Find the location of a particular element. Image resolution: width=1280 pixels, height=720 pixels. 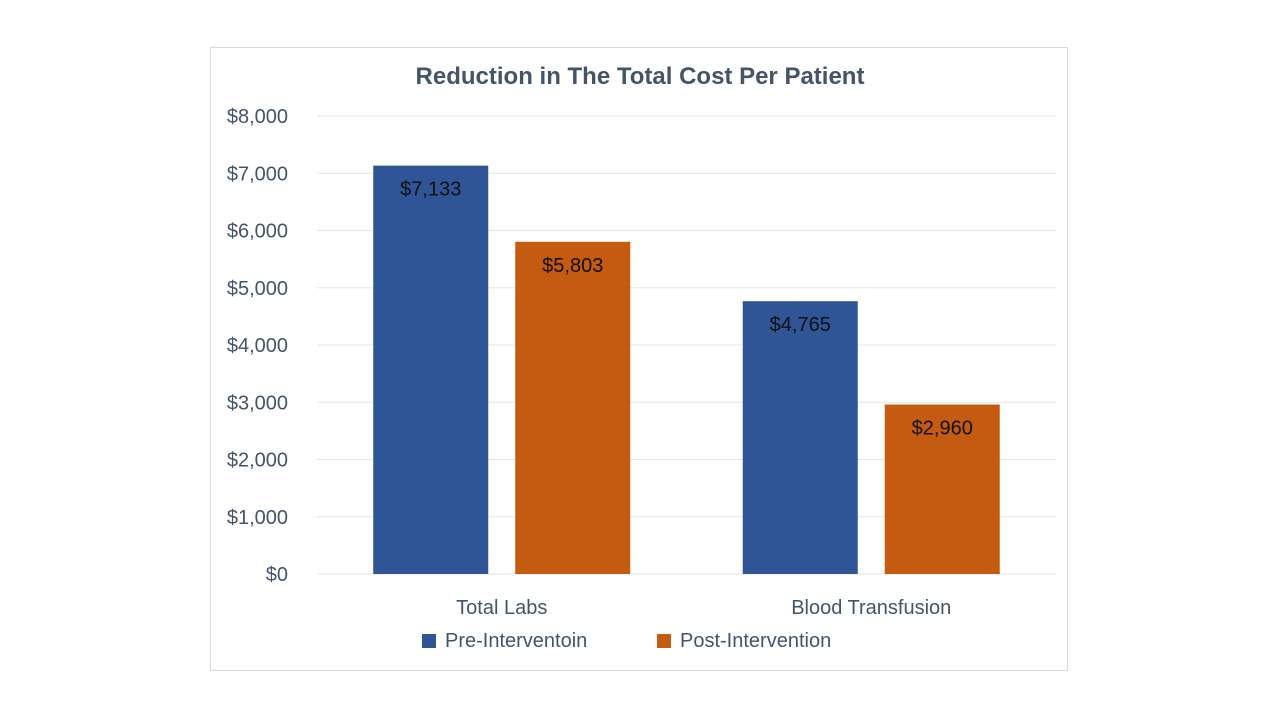

y-tick-label: $3,000 is located at coordinates (257, 403).